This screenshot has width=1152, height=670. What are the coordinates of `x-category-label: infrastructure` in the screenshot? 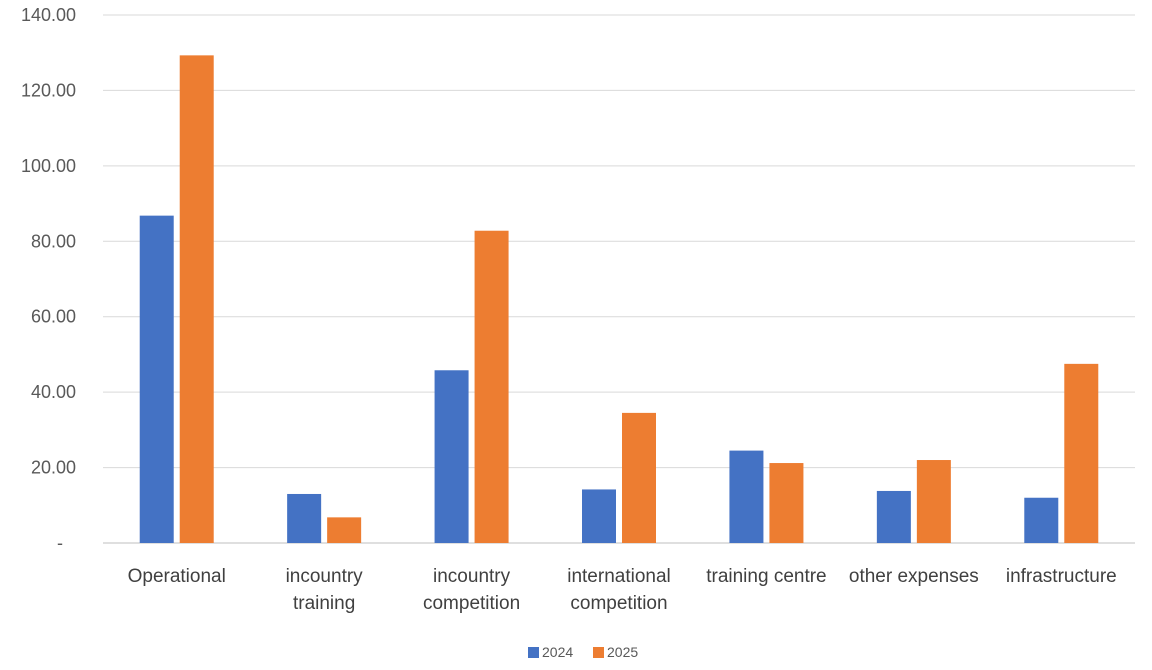 It's located at (1061, 576).